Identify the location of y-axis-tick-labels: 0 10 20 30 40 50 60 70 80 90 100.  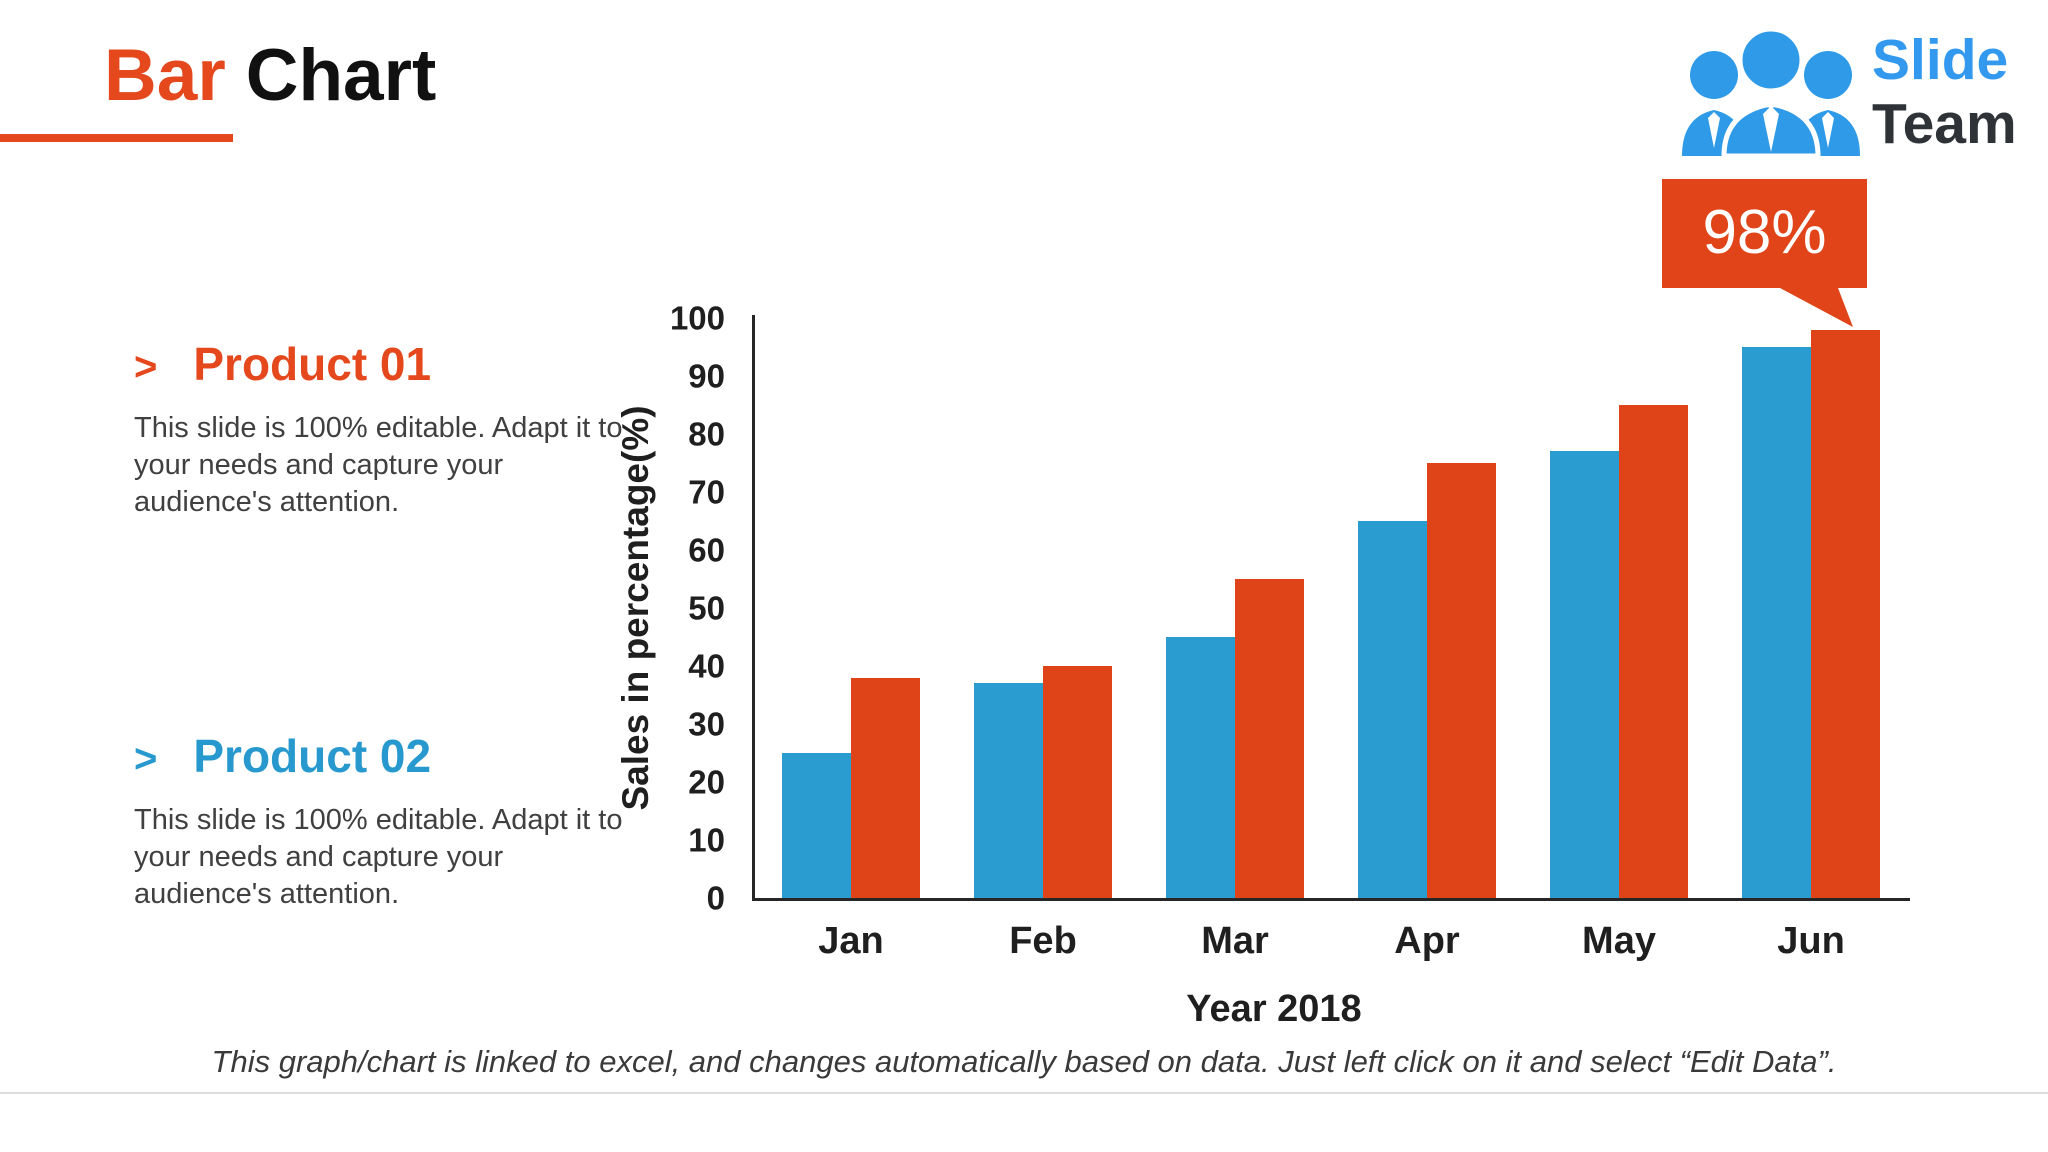
(662, 608).